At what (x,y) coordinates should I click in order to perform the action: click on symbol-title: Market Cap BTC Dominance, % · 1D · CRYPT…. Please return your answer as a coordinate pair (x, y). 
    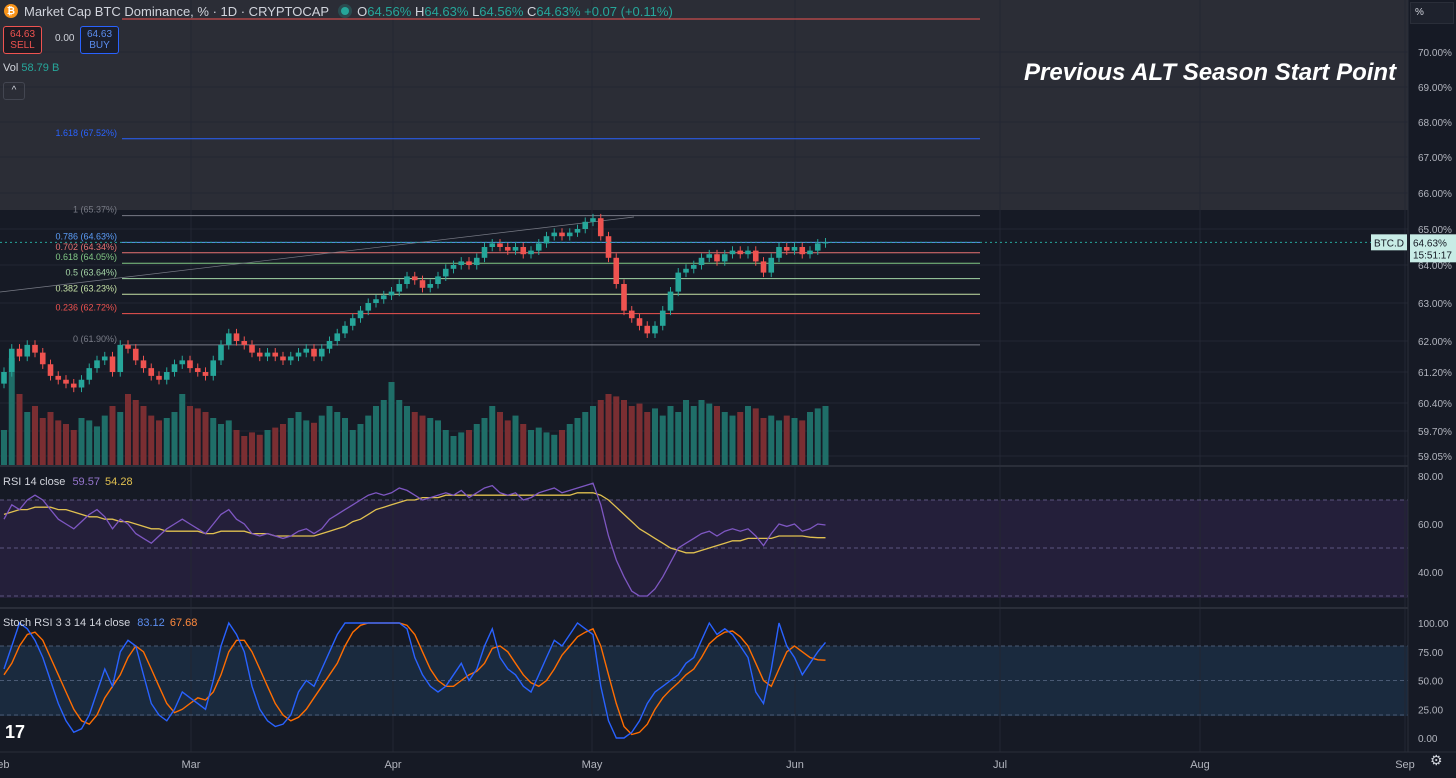
    Looking at the image, I should click on (177, 11).